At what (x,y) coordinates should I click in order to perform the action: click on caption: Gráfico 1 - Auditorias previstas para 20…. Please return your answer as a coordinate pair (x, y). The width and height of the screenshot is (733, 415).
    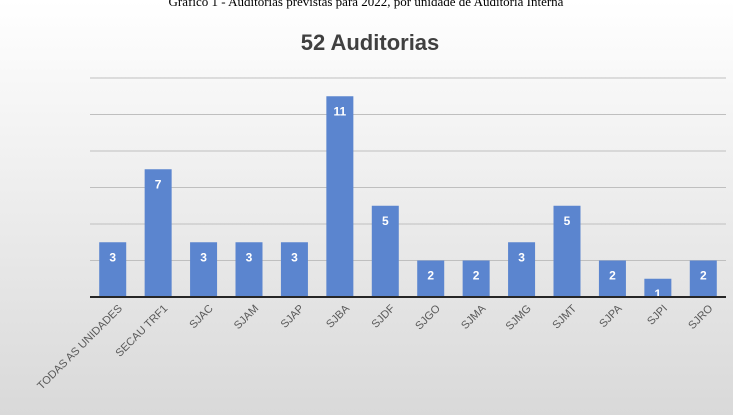
    Looking at the image, I should click on (366, 4).